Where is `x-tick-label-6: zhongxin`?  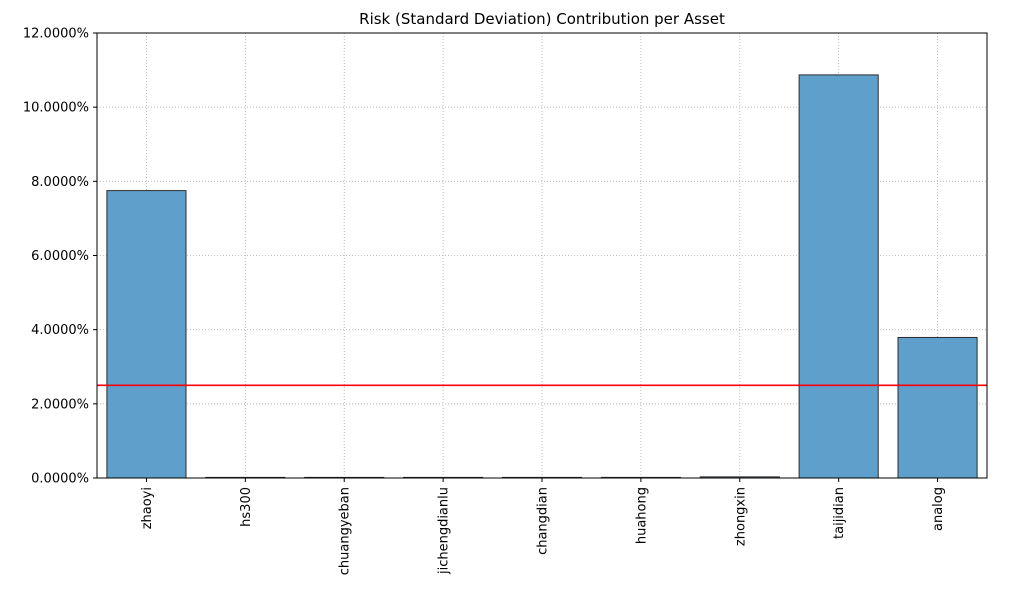
x-tick-label-6: zhongxin is located at coordinates (740, 516).